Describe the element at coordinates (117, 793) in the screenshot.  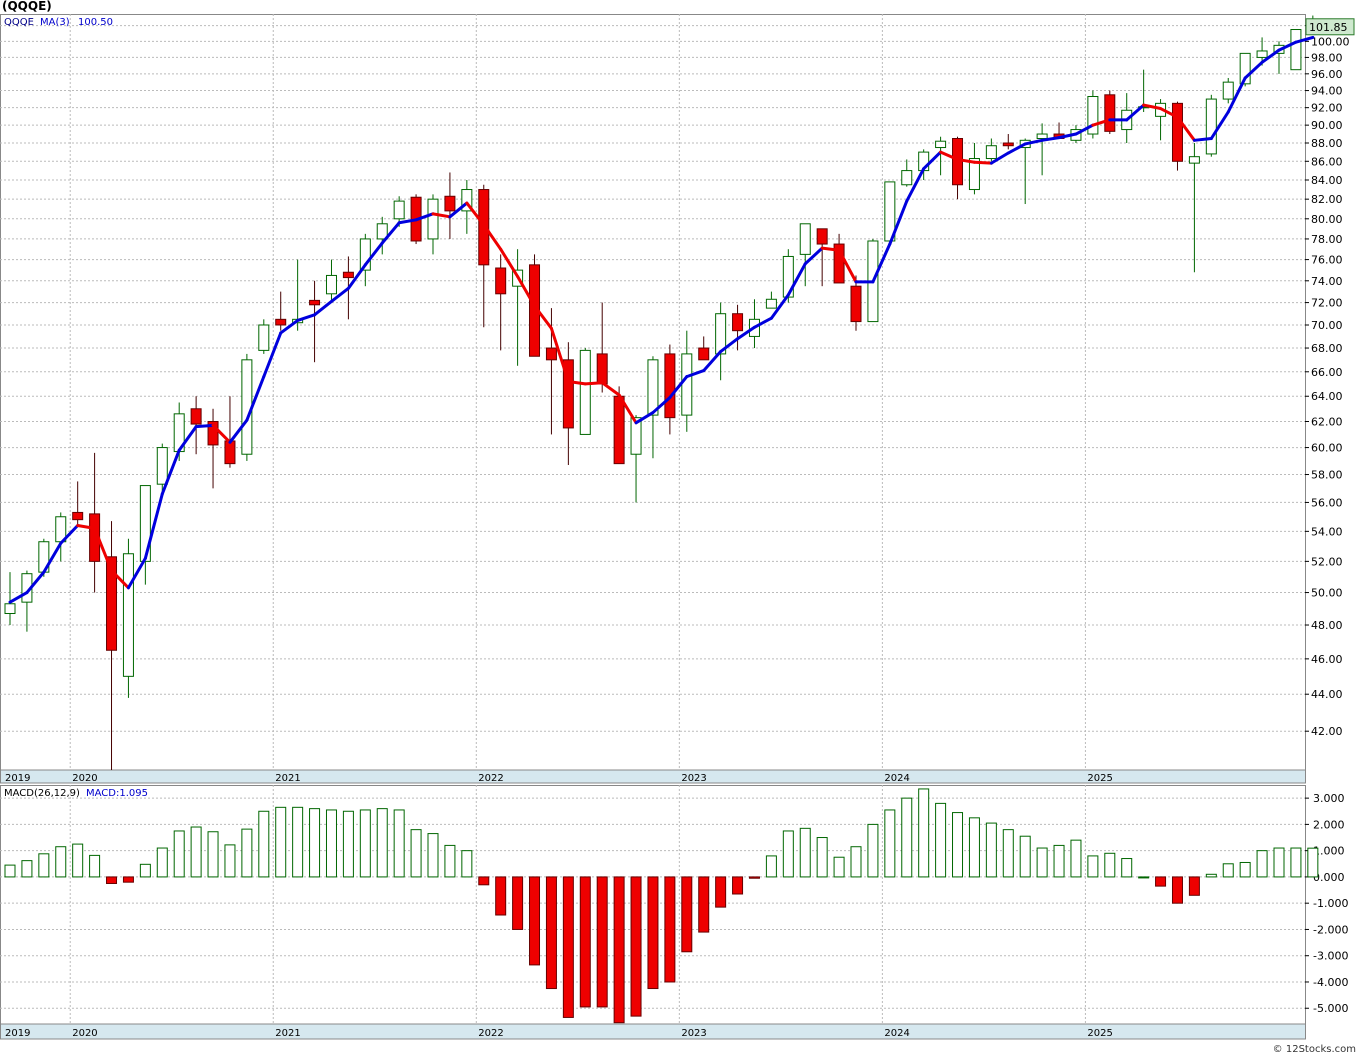
I see `macd-legend-value: MACD:1.095` at that location.